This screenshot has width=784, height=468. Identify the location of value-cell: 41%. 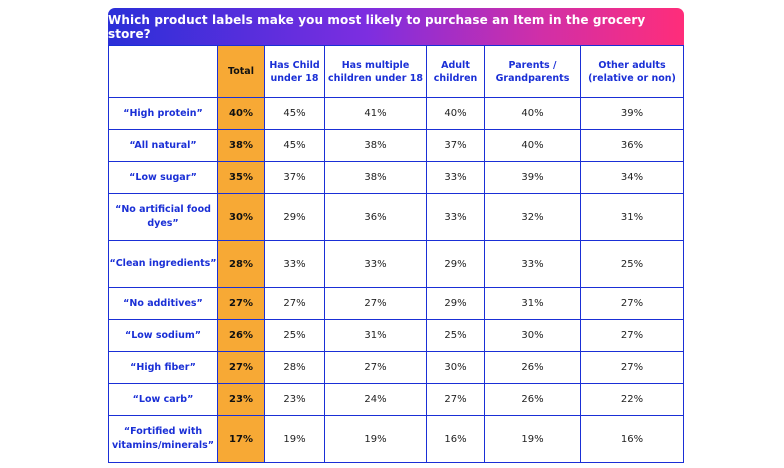
(375, 113).